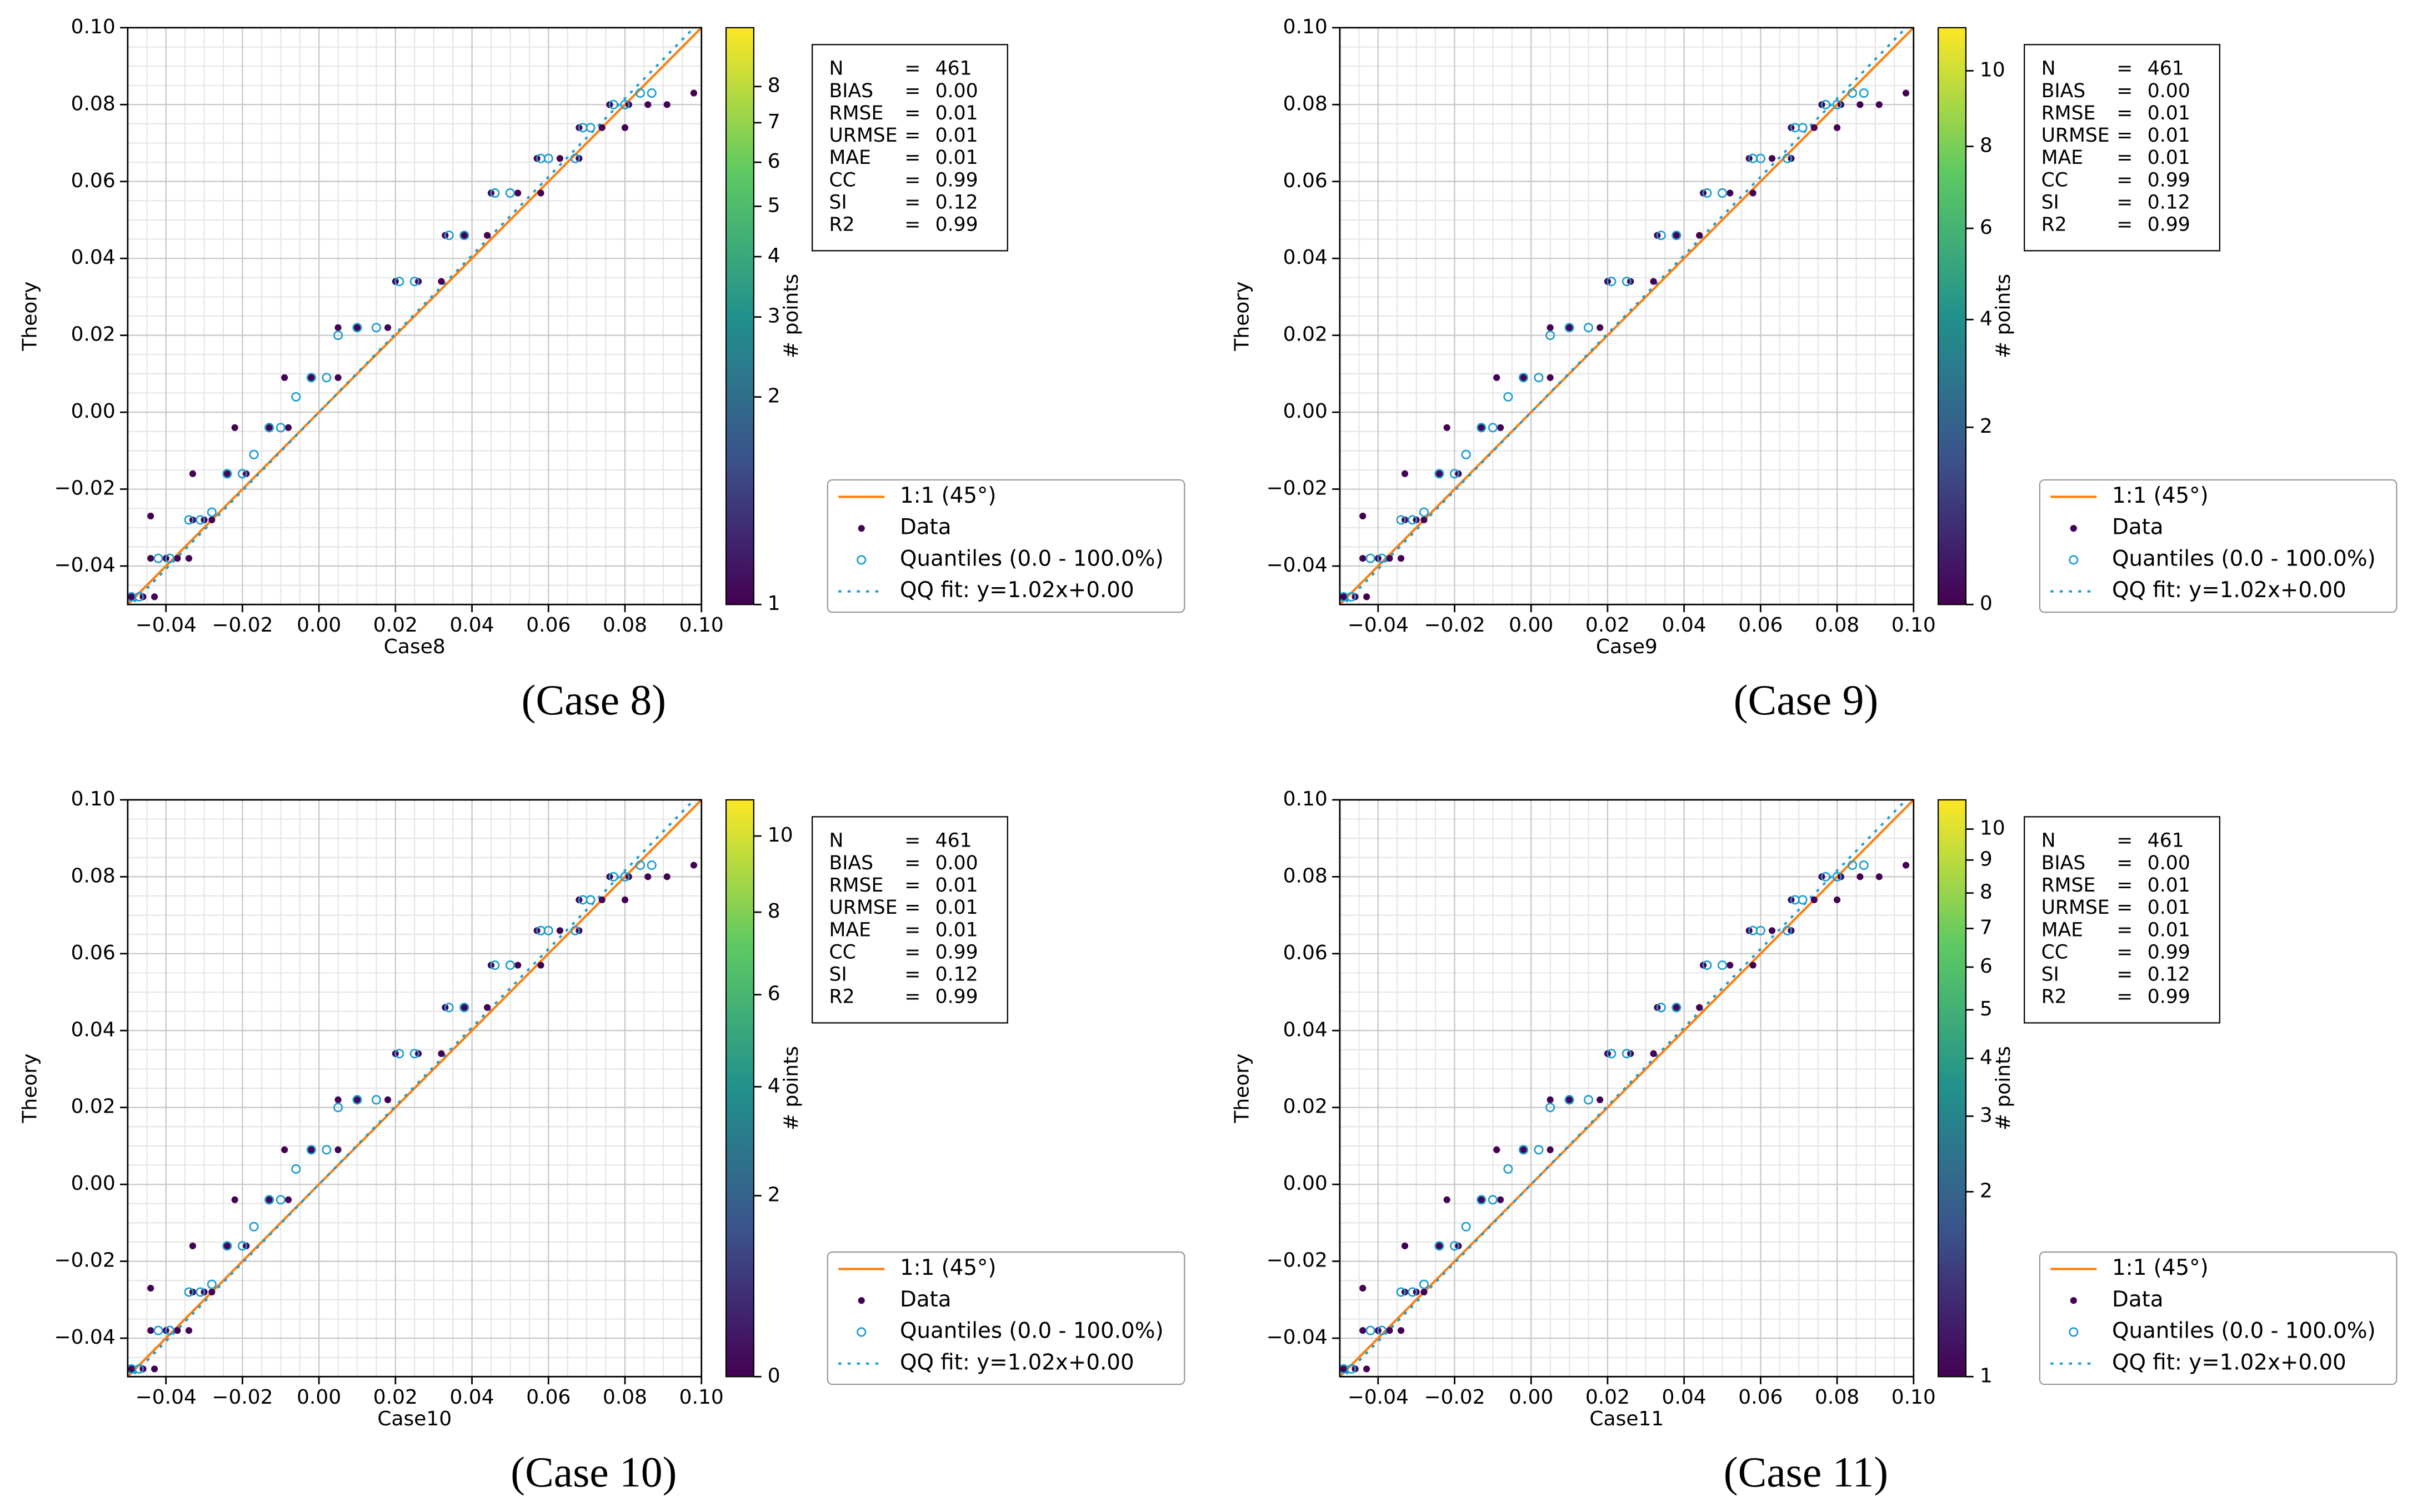  What do you see at coordinates (1684, 625) in the screenshot?
I see `x-tick-label: 0.04` at bounding box center [1684, 625].